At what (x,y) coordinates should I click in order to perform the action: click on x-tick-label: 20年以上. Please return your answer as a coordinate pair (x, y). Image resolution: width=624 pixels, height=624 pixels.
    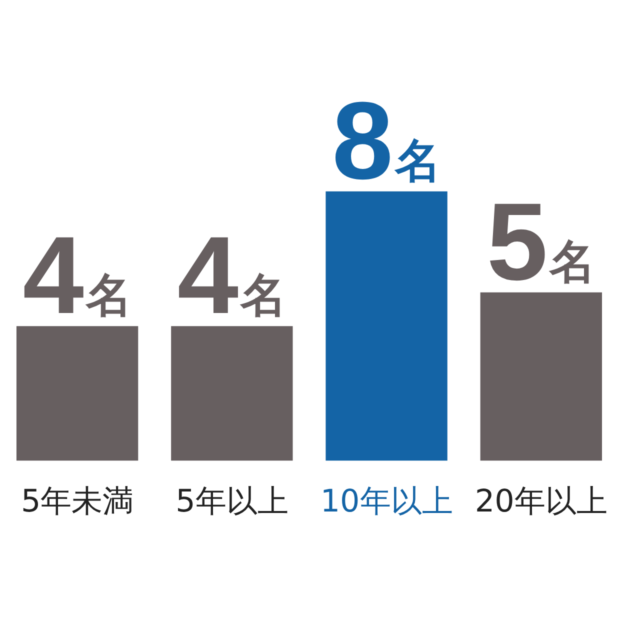
    Looking at the image, I should click on (541, 501).